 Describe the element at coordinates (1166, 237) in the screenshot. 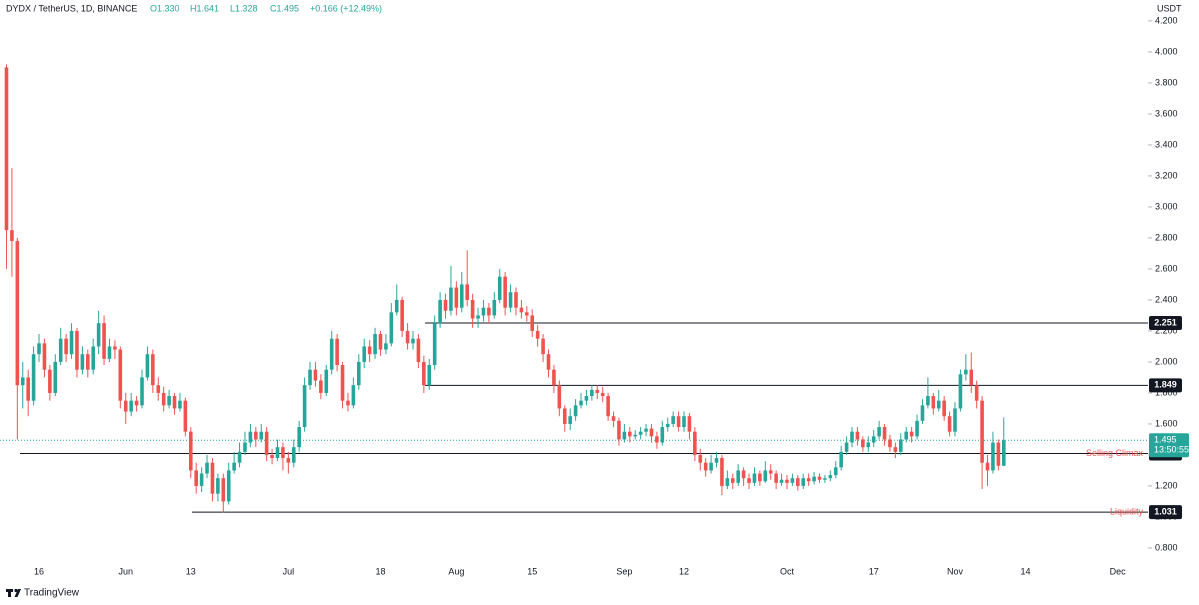

I see `y-tick-label: 2.800` at that location.